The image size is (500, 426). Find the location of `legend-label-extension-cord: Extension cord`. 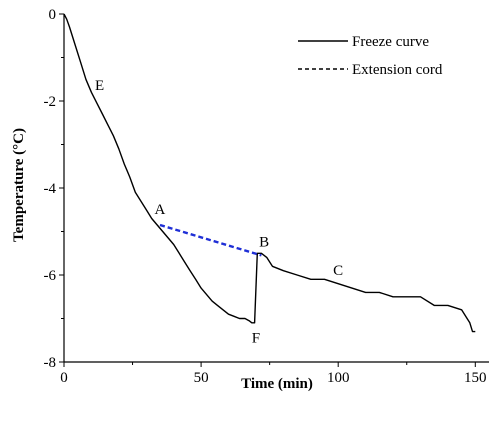

legend-label-extension-cord: Extension cord is located at coordinates (397, 70).